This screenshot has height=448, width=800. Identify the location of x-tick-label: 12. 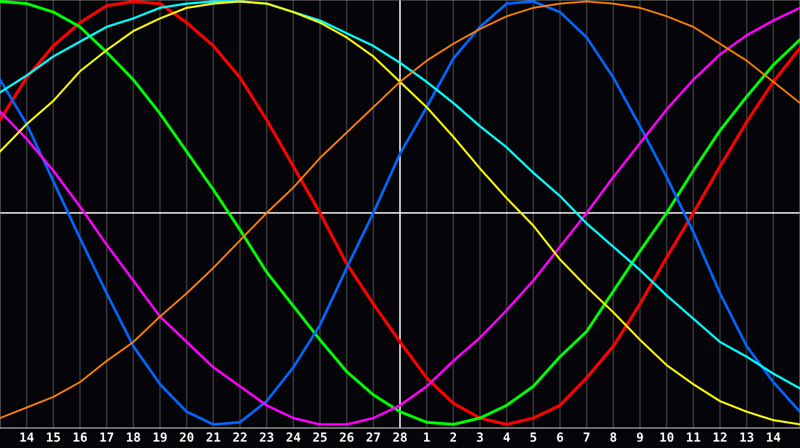
(720, 437).